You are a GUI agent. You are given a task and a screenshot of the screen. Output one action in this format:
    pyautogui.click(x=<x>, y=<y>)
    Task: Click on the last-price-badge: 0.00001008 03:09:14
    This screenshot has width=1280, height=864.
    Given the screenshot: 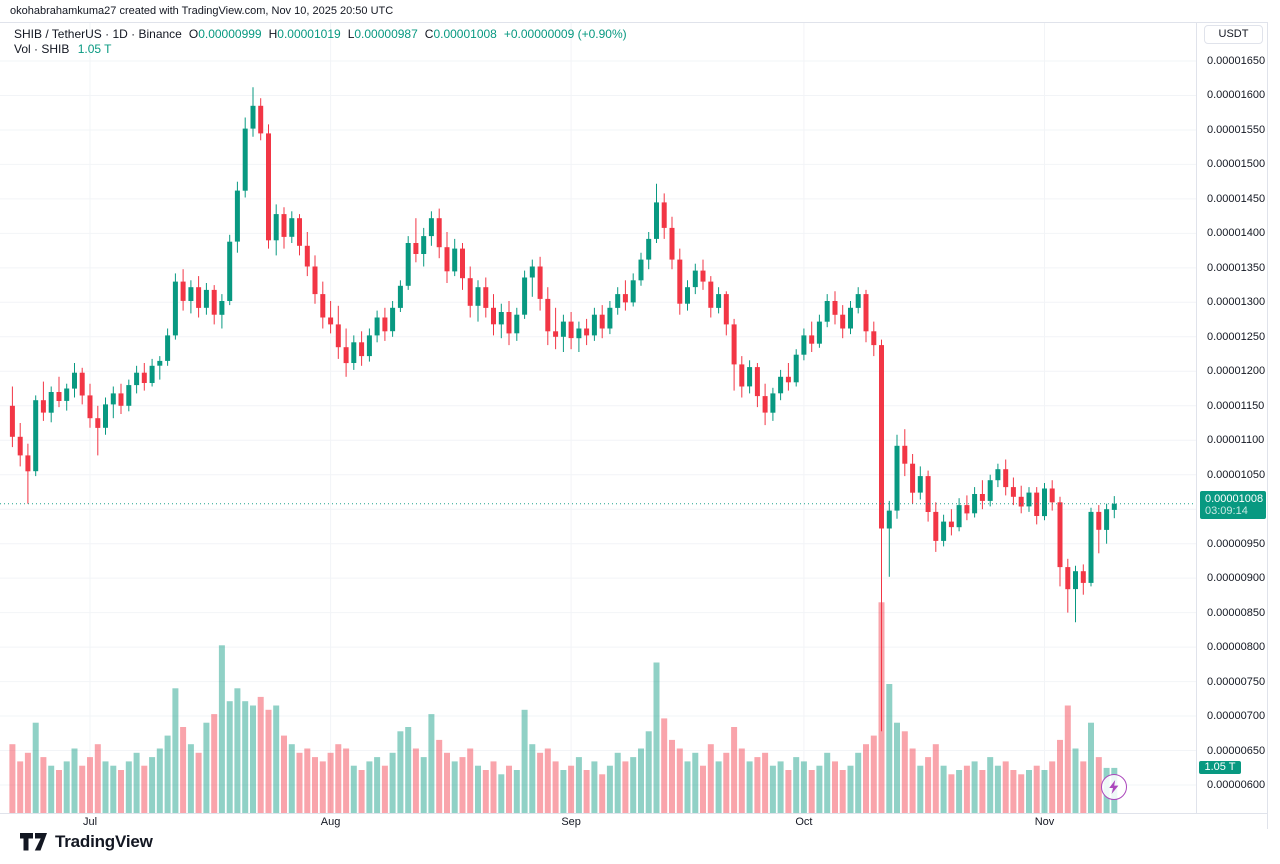 What is the action you would take?
    pyautogui.click(x=1233, y=504)
    